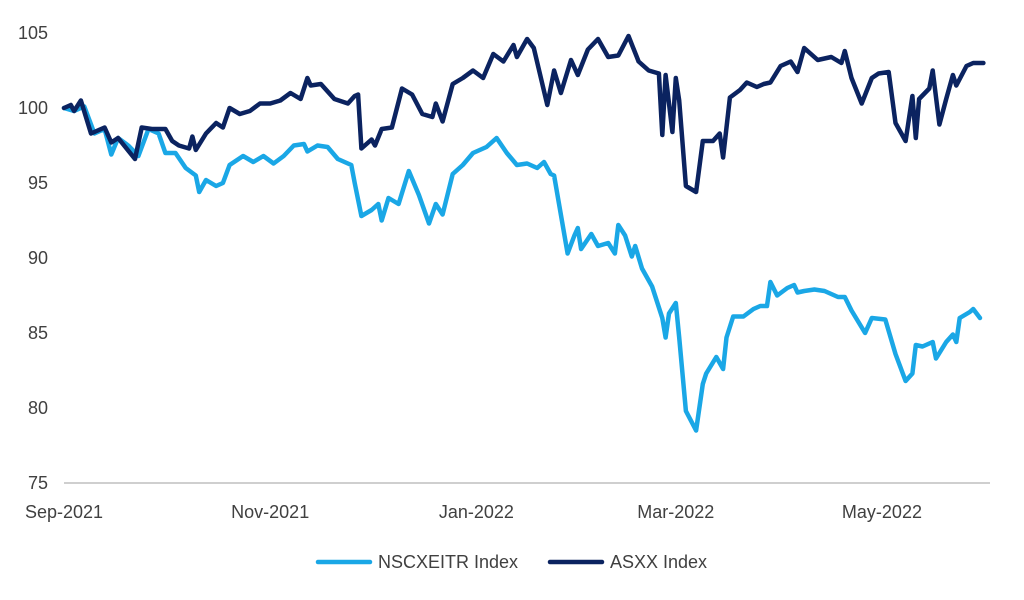  Describe the element at coordinates (270, 512) in the screenshot. I see `x-tick-label: Nov-2021` at that location.